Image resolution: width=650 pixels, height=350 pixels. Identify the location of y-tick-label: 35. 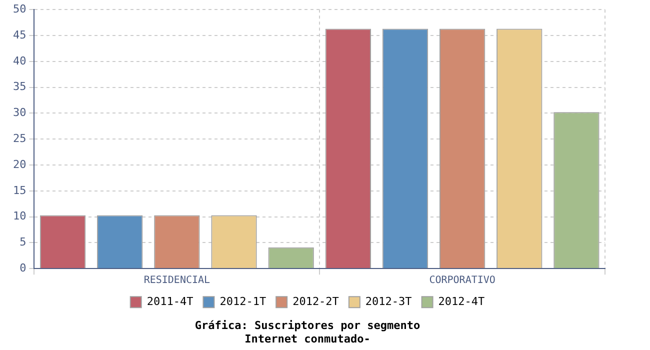
(19, 87).